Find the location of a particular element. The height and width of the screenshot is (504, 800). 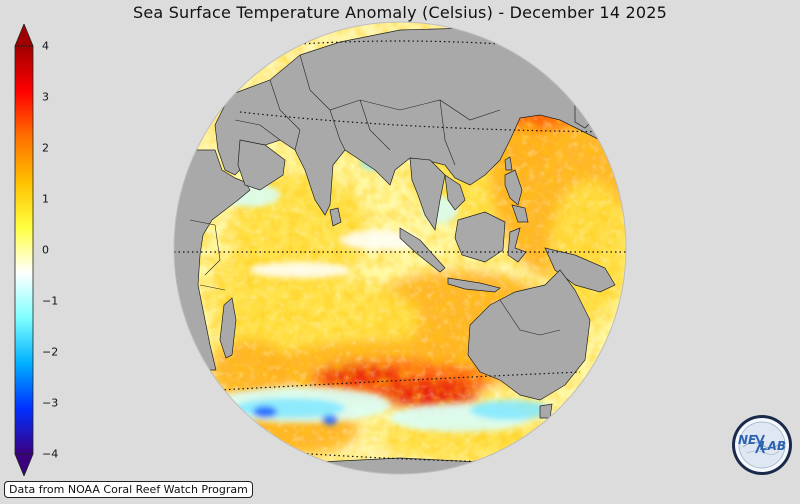

colorbar: 4 3 2 1 0 −1 −2 −3 −4 is located at coordinates (38, 250).